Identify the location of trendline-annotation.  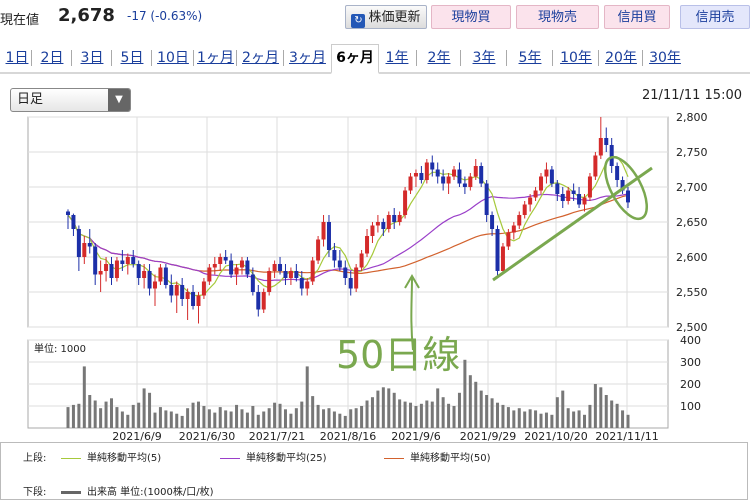
(572, 224).